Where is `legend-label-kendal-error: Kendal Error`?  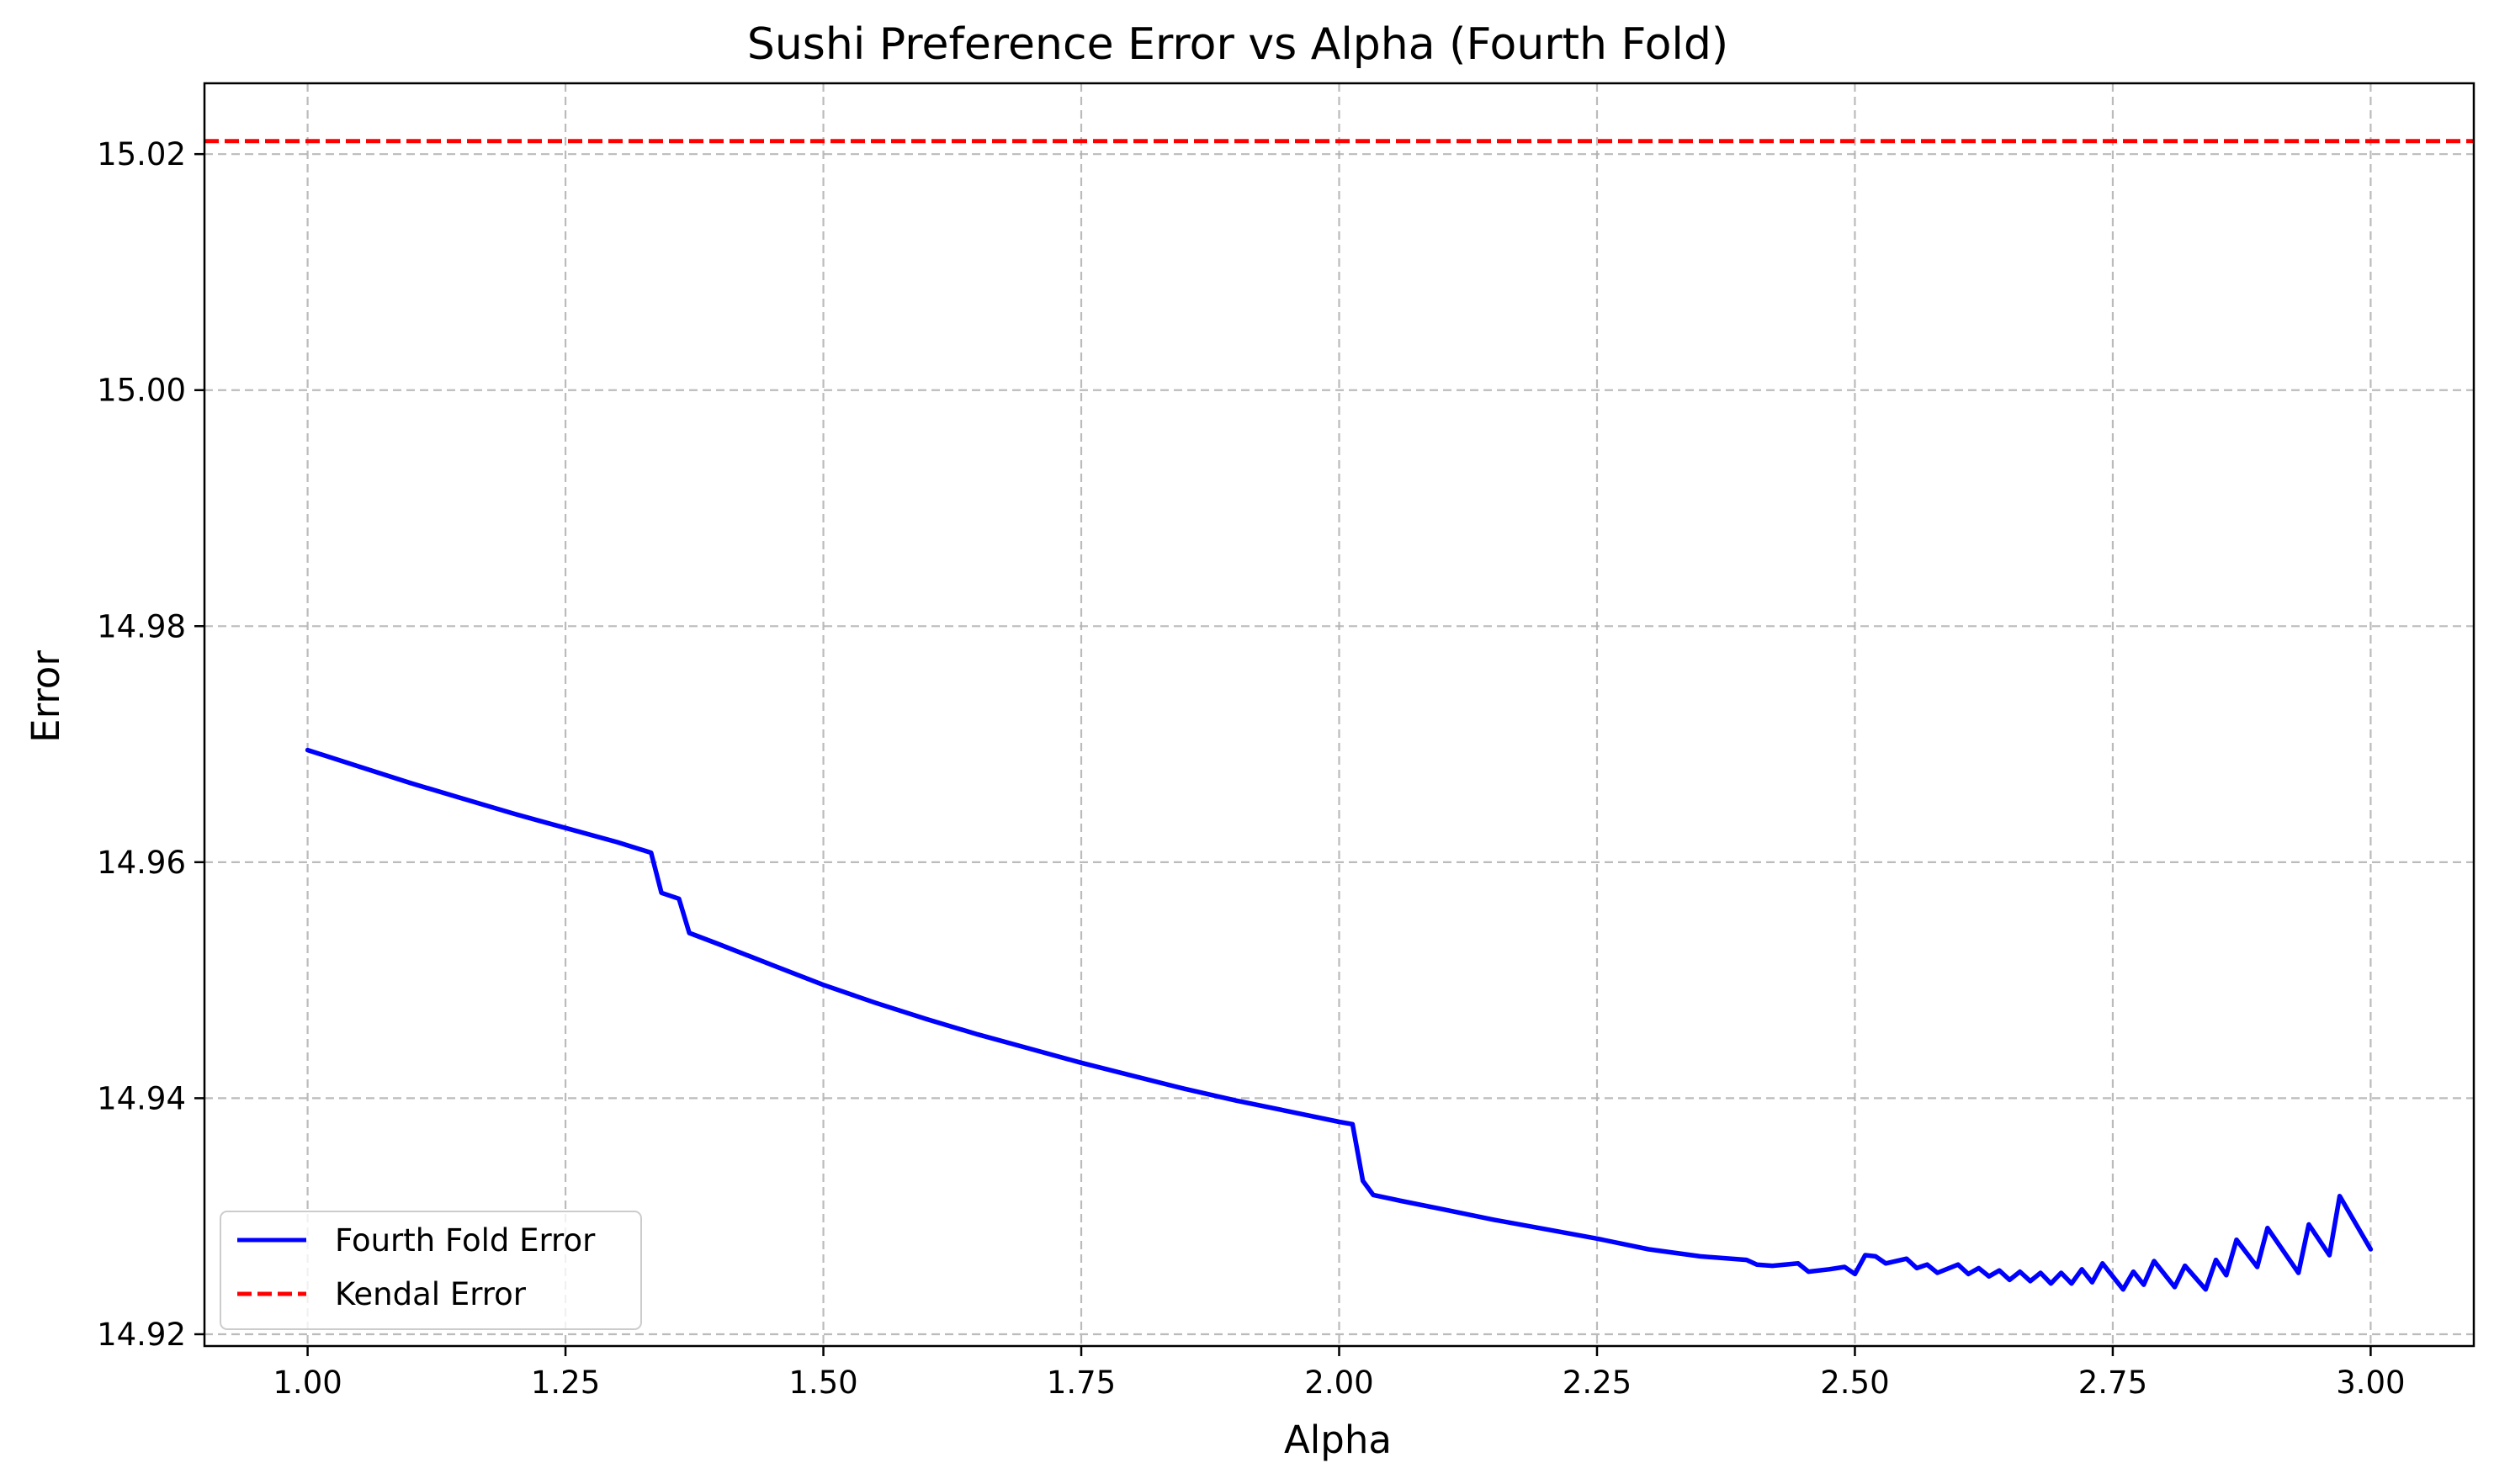 legend-label-kendal-error: Kendal Error is located at coordinates (431, 1294).